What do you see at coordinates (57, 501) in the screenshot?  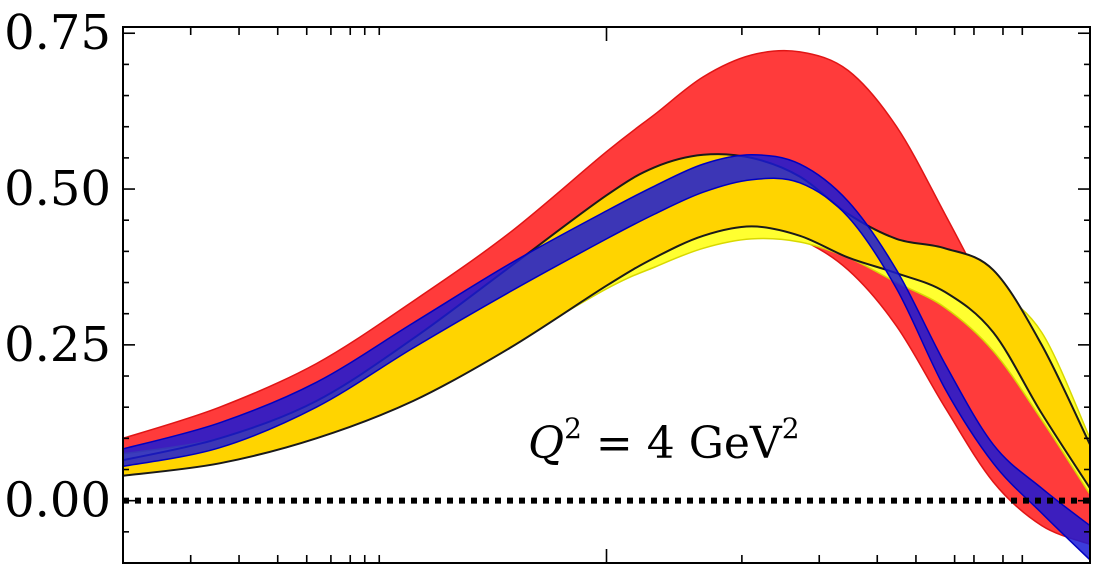 I see `y-tick-label: 0.00` at bounding box center [57, 501].